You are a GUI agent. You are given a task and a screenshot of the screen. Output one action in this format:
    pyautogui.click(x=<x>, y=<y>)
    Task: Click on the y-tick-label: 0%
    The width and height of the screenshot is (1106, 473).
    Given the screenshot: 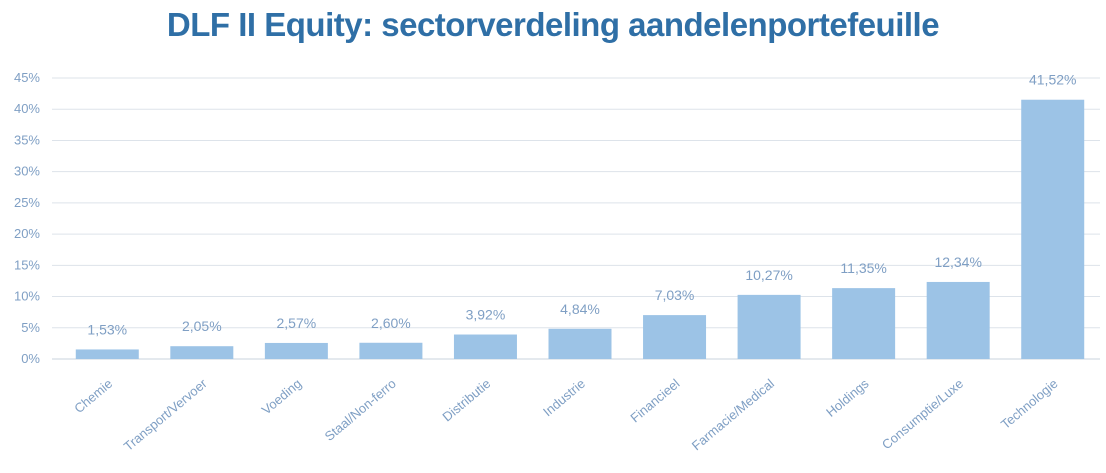 What is the action you would take?
    pyautogui.click(x=30, y=358)
    